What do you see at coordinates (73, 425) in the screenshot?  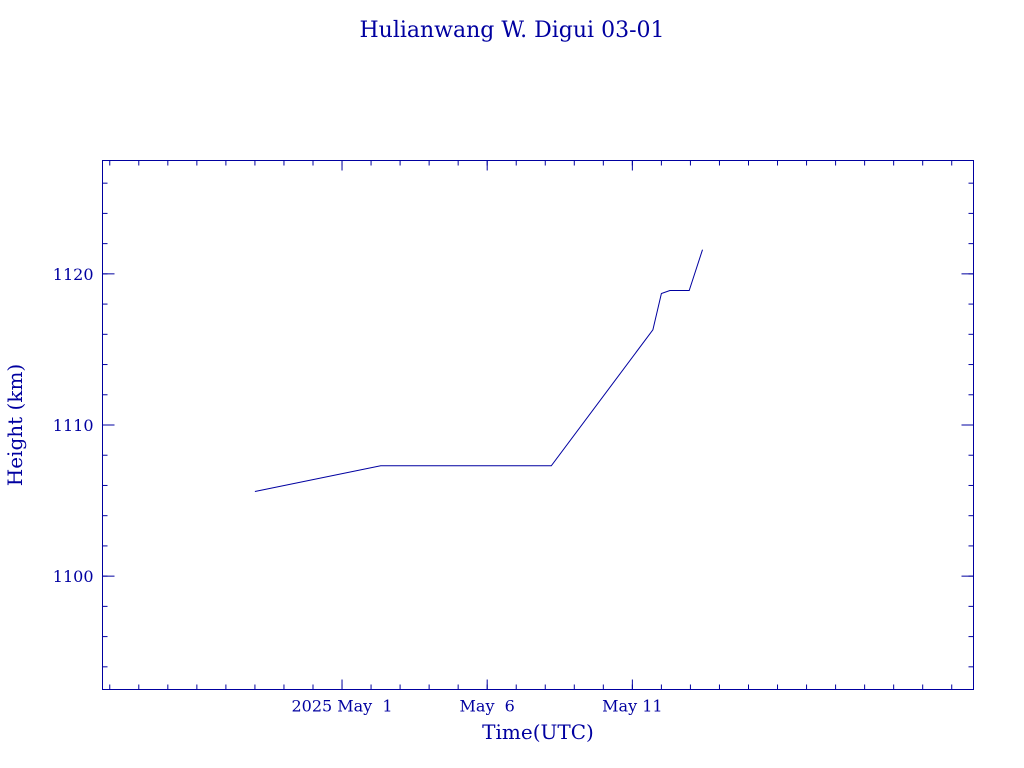 I see `y-tick-label: 1110` at bounding box center [73, 425].